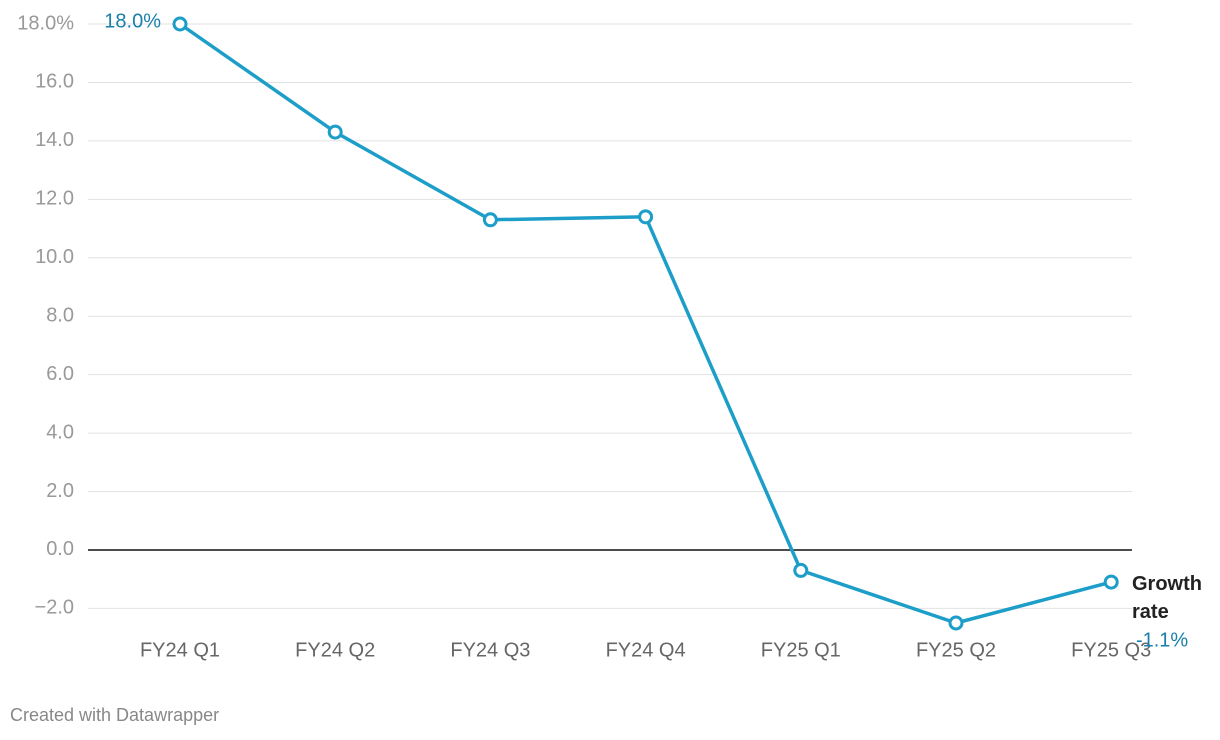 Image resolution: width=1220 pixels, height=740 pixels. Describe the element at coordinates (60, 374) in the screenshot. I see `y-tick-label: 6.0` at that location.